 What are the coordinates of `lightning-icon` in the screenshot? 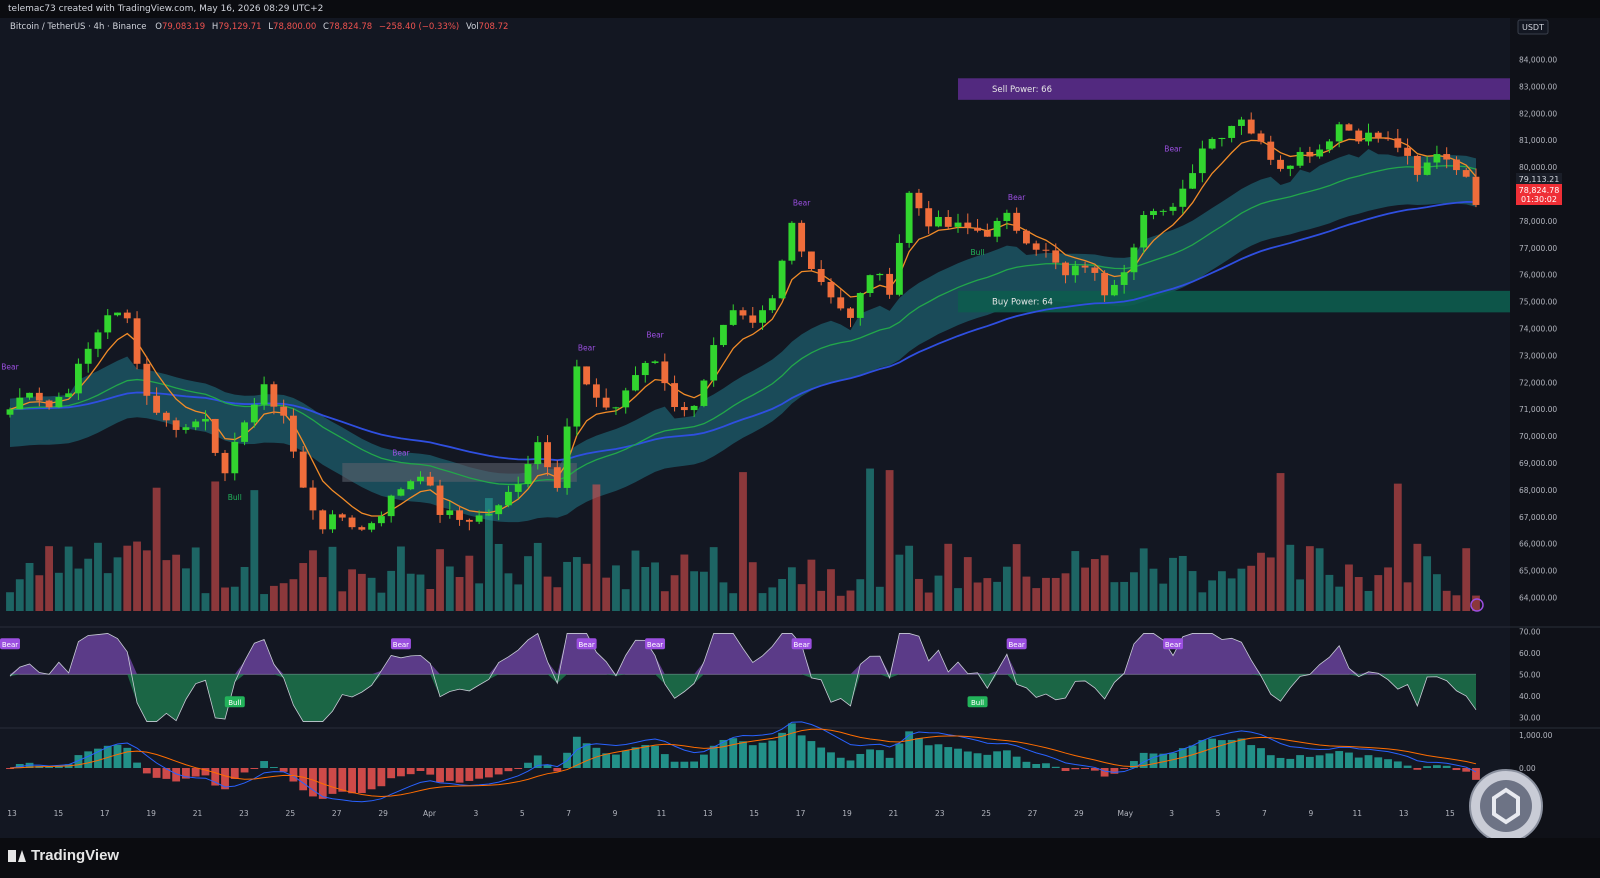 It's located at (1477, 605).